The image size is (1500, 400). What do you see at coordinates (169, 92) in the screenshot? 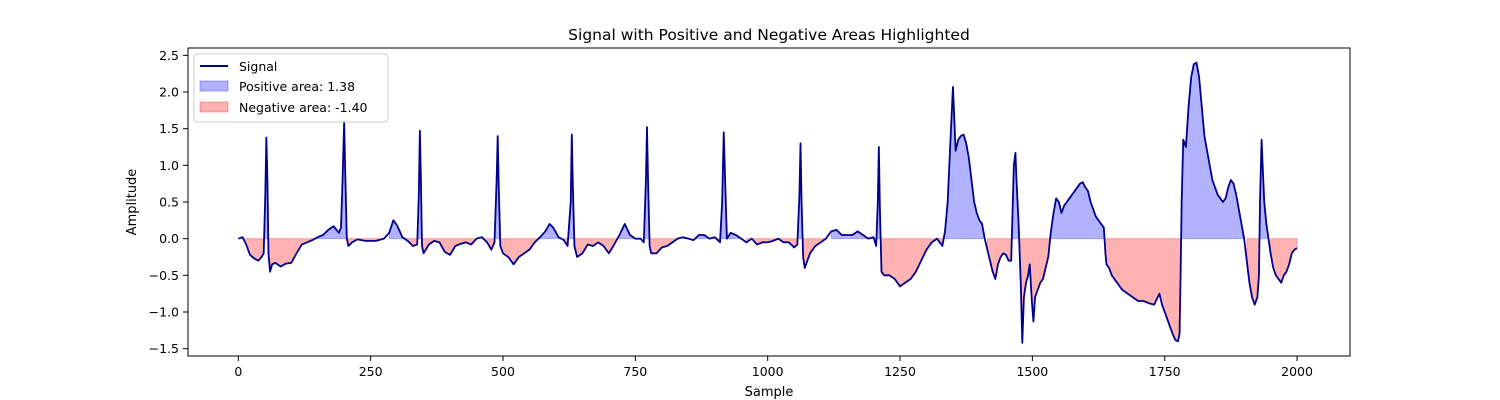
I see `y-tick-label-7: 2.0` at bounding box center [169, 92].